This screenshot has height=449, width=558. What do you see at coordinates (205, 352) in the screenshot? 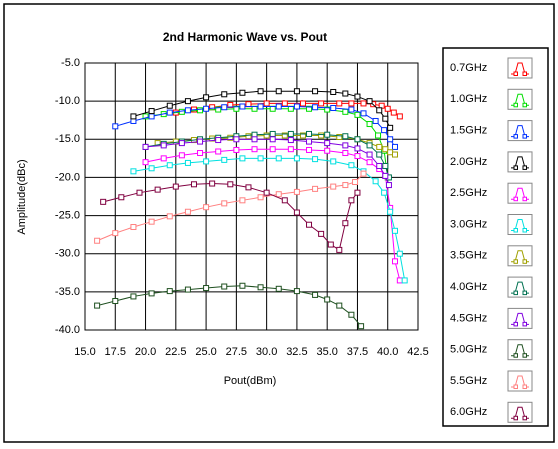
I see `x-tick-label: 25.0` at bounding box center [205, 352].